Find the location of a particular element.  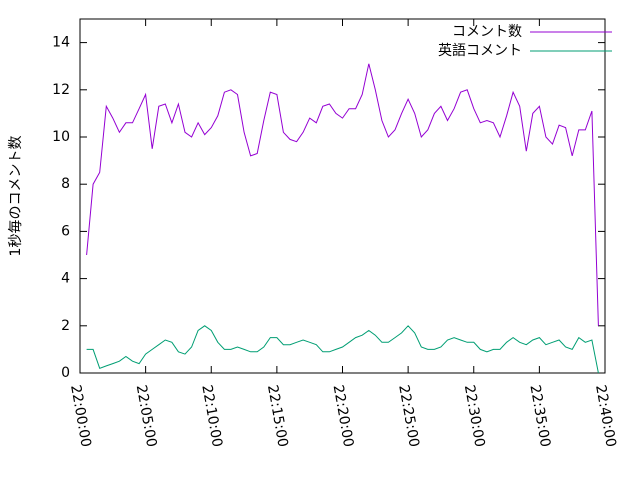

x-tick-label: 22:40:00 is located at coordinates (605, 416).